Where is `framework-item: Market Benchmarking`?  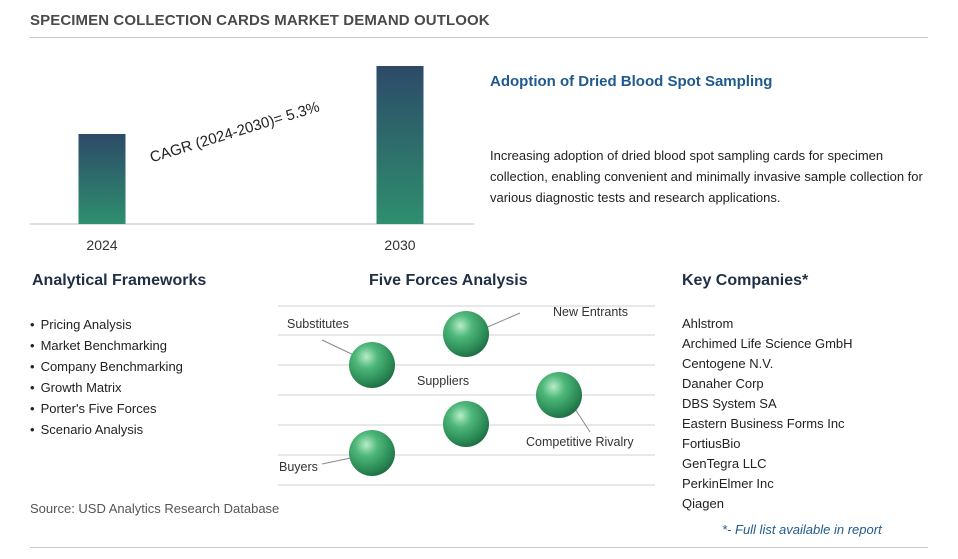
framework-item: Market Benchmarking is located at coordinates (106, 345).